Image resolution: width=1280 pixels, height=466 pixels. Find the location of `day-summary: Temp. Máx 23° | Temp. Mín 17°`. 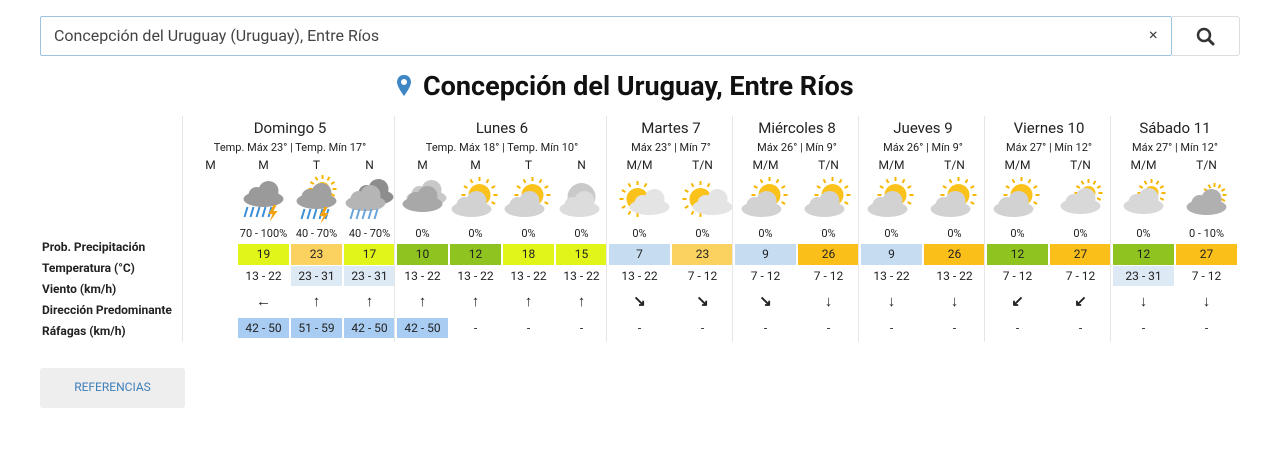

day-summary: Temp. Máx 23° | Temp. Mín 17° is located at coordinates (290, 147).